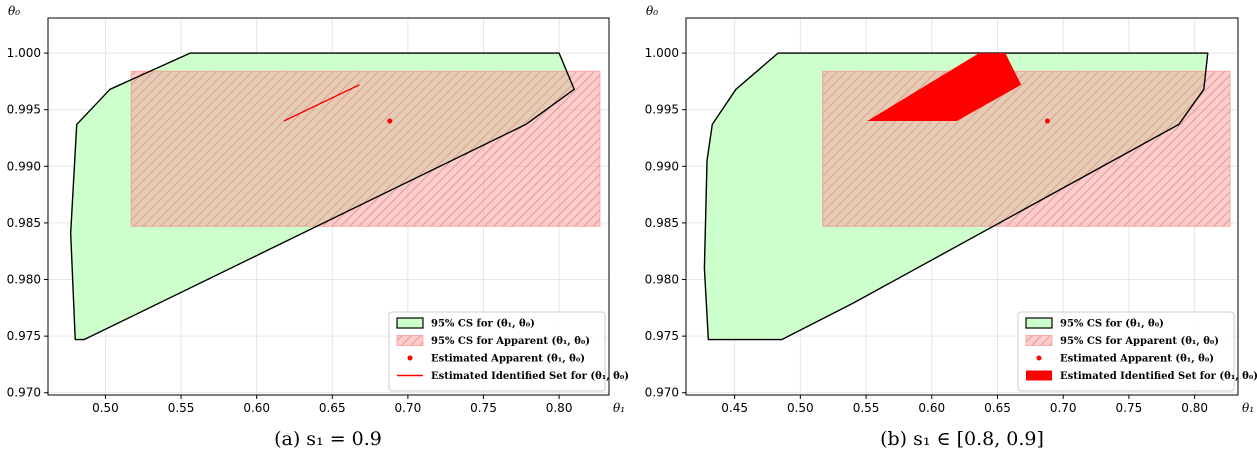  What do you see at coordinates (962, 439) in the screenshot?
I see `panel-caption: (b) s₁ ∈ [0.8, 0.9]` at bounding box center [962, 439].